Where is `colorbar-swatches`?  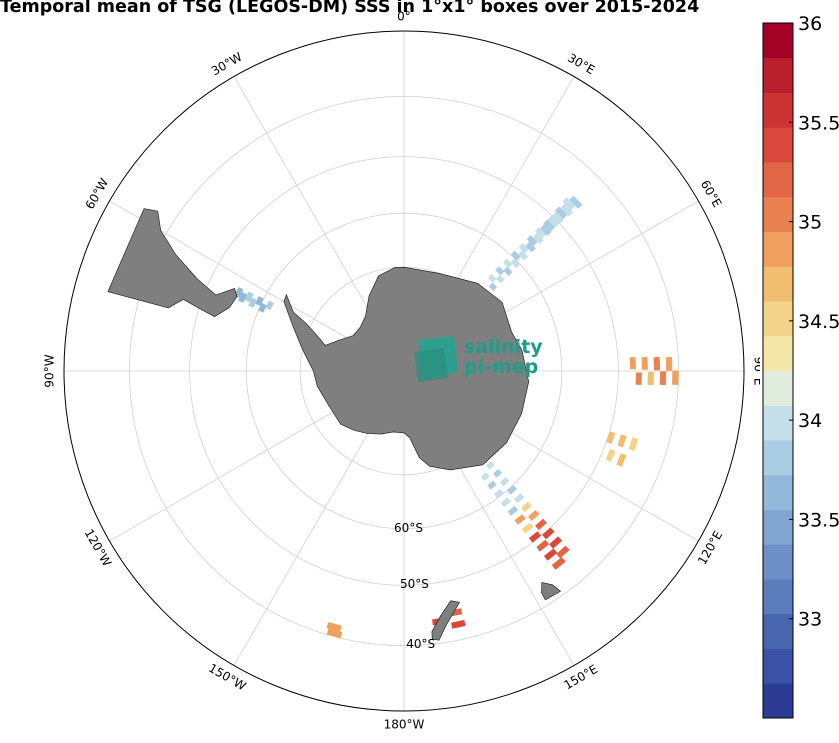 colorbar-swatches is located at coordinates (778, 371).